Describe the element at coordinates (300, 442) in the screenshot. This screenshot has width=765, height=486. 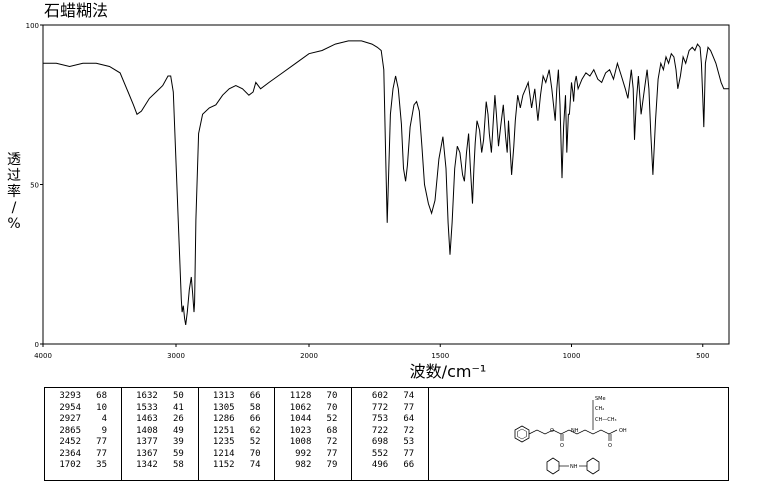
I see `peak-wavenumber: 1008` at that location.